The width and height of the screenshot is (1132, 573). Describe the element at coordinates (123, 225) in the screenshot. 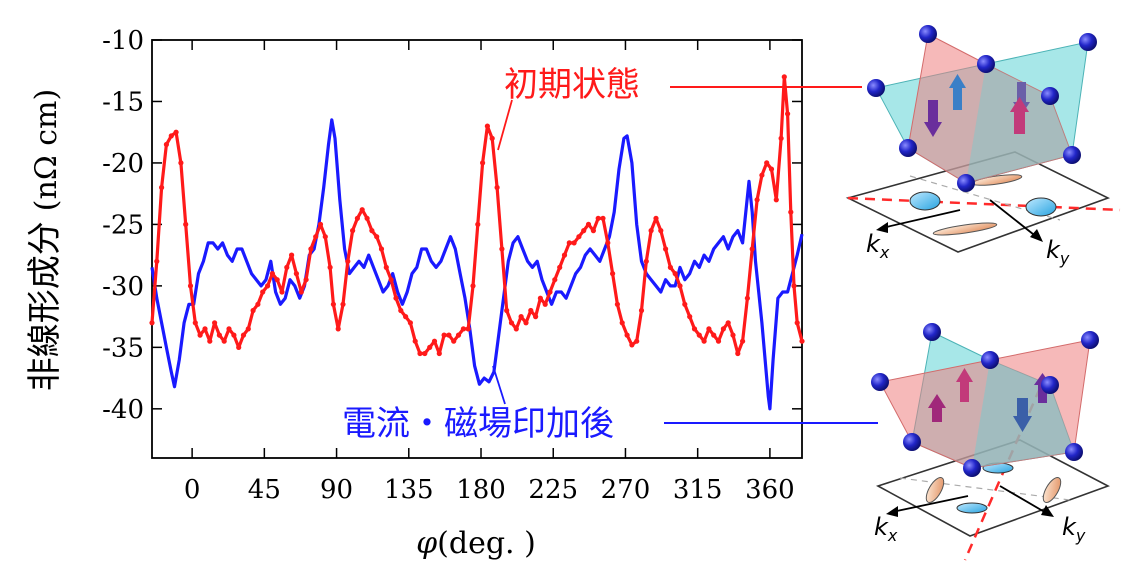

I see `y-tick-label: -25` at that location.